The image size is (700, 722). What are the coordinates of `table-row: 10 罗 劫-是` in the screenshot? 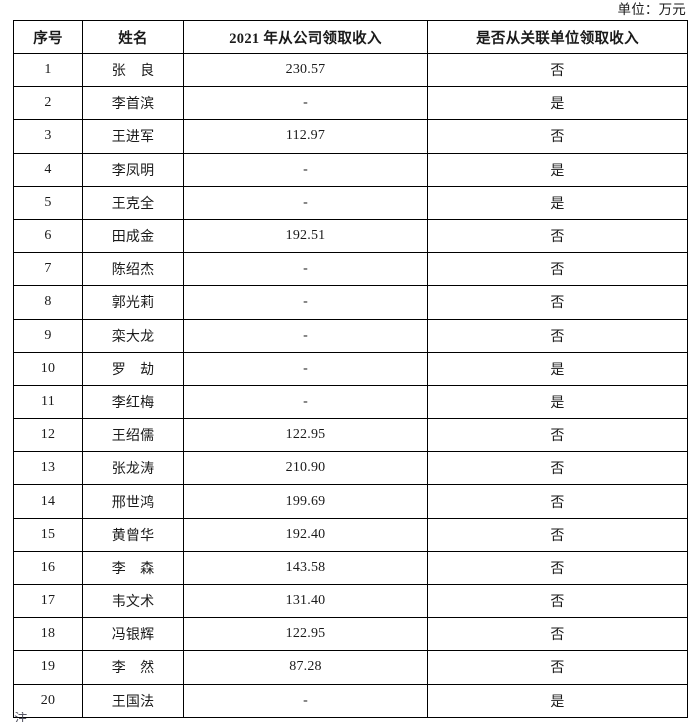 It's located at (350, 368).